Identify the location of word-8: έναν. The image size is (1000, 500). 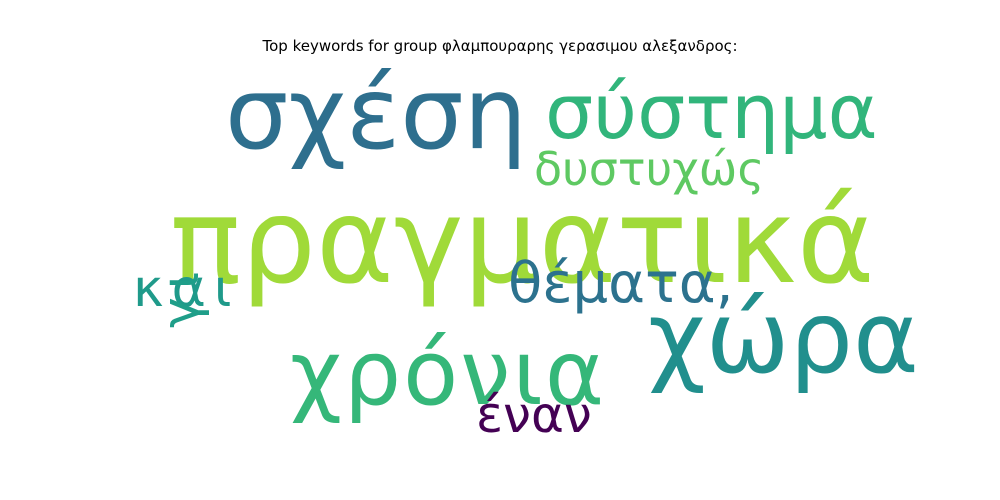
(534, 415).